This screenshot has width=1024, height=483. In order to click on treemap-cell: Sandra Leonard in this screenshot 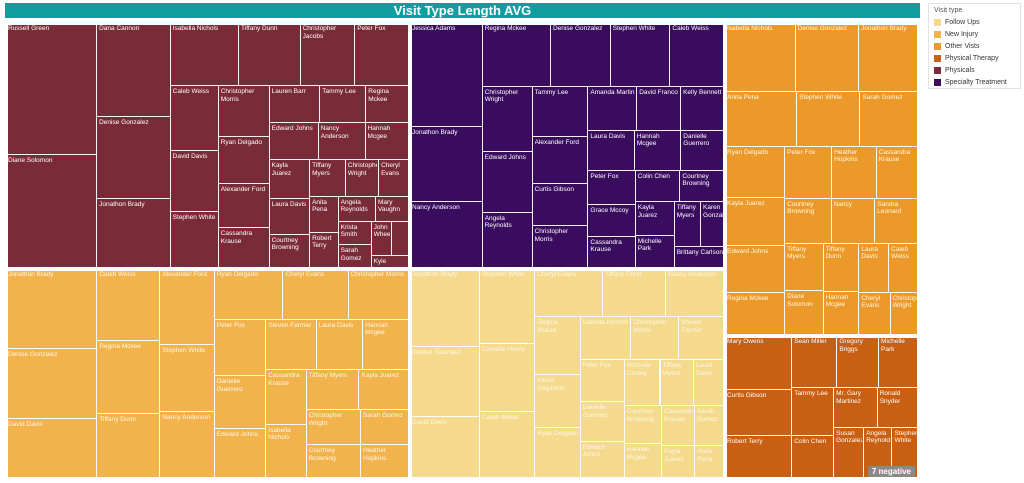, I will do `click(401, 238)`.